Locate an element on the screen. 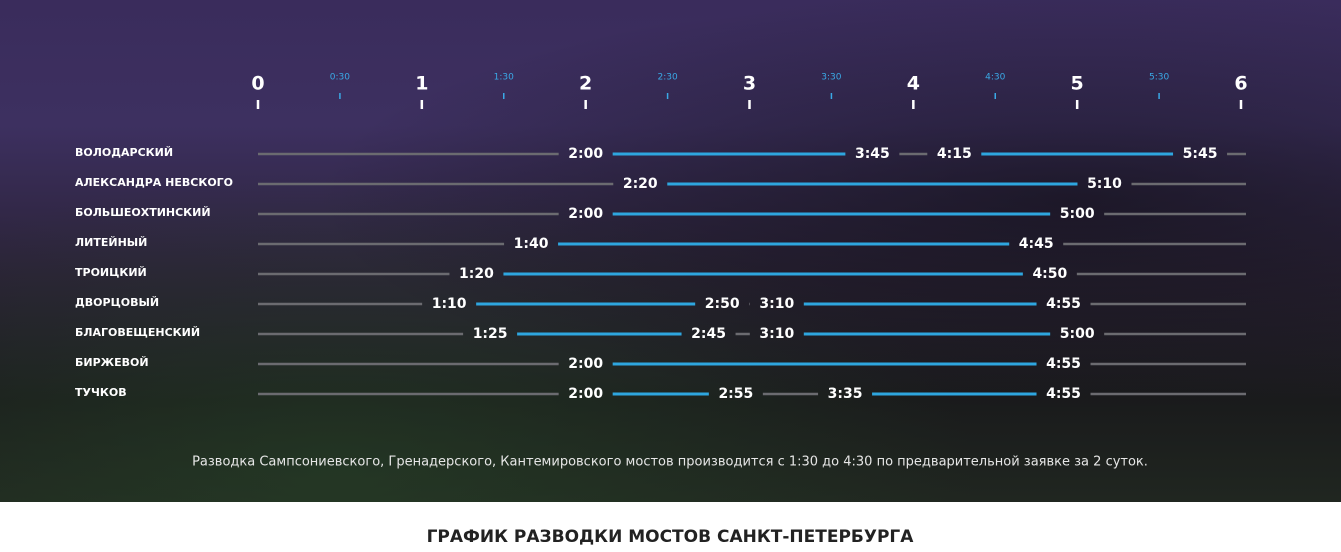  bridge-name: БЛАГОВЕЩЕНСКИЙ is located at coordinates (137, 332).